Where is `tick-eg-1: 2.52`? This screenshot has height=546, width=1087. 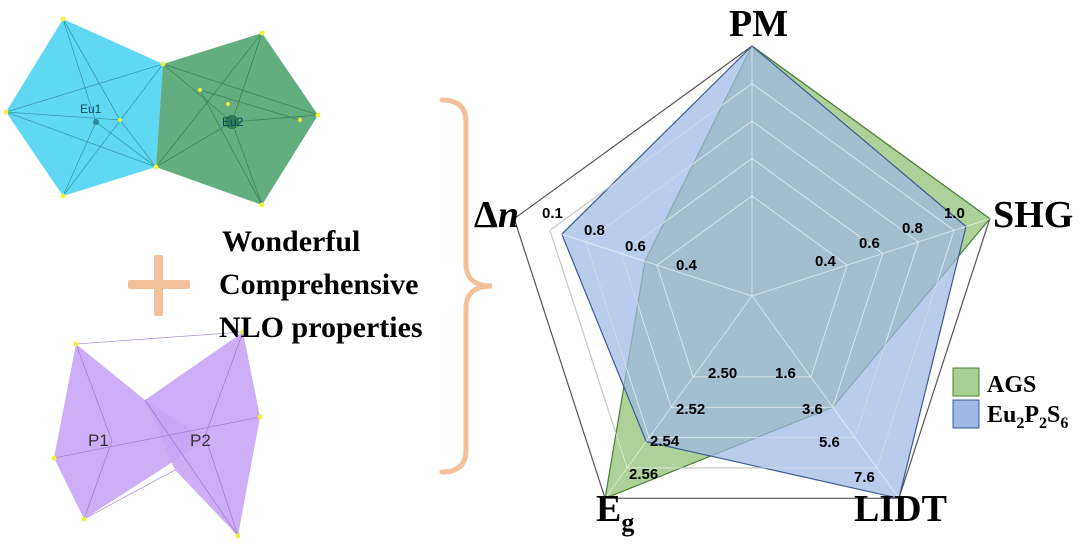 tick-eg-1: 2.52 is located at coordinates (690, 409).